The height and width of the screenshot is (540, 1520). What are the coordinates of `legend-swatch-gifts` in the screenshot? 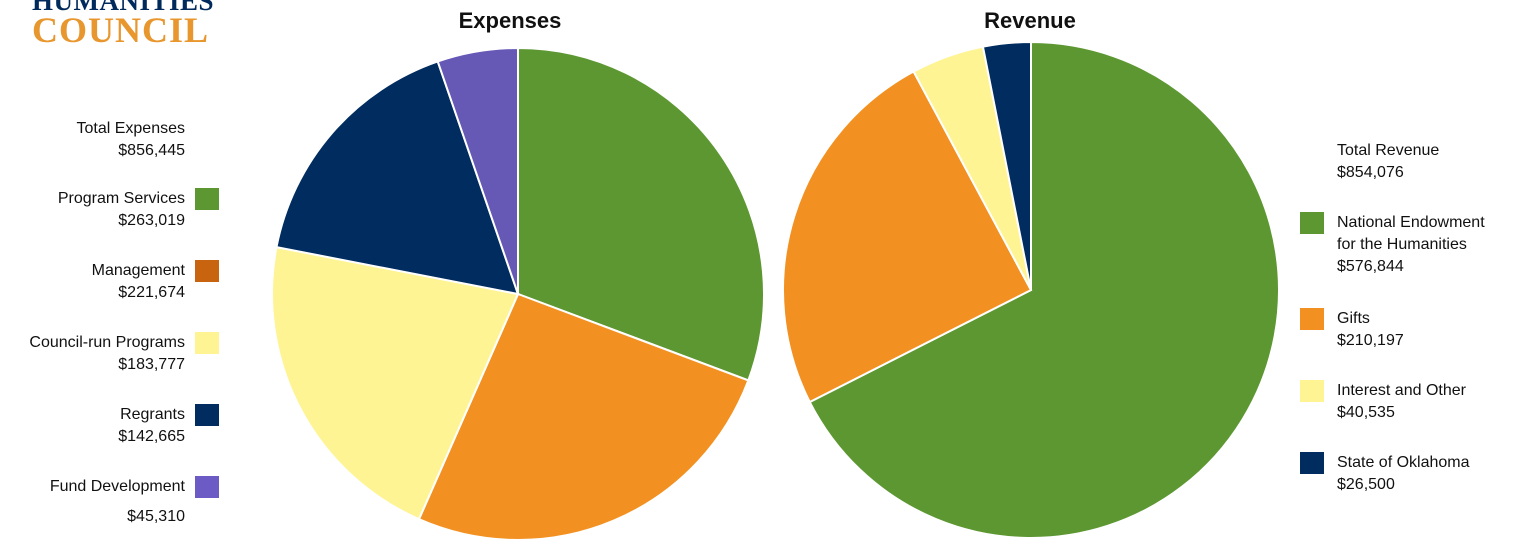 It's located at (1312, 319).